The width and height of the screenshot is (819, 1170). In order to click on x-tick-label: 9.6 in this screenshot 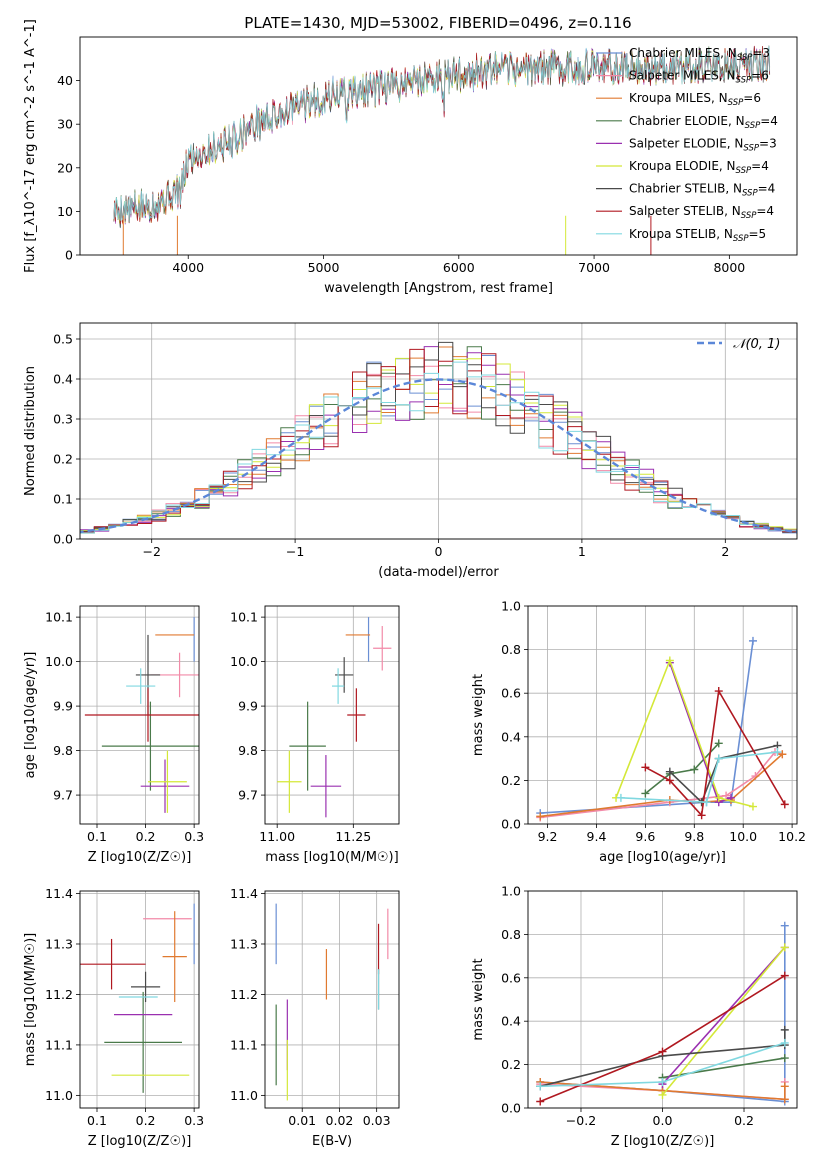, I will do `click(645, 836)`.